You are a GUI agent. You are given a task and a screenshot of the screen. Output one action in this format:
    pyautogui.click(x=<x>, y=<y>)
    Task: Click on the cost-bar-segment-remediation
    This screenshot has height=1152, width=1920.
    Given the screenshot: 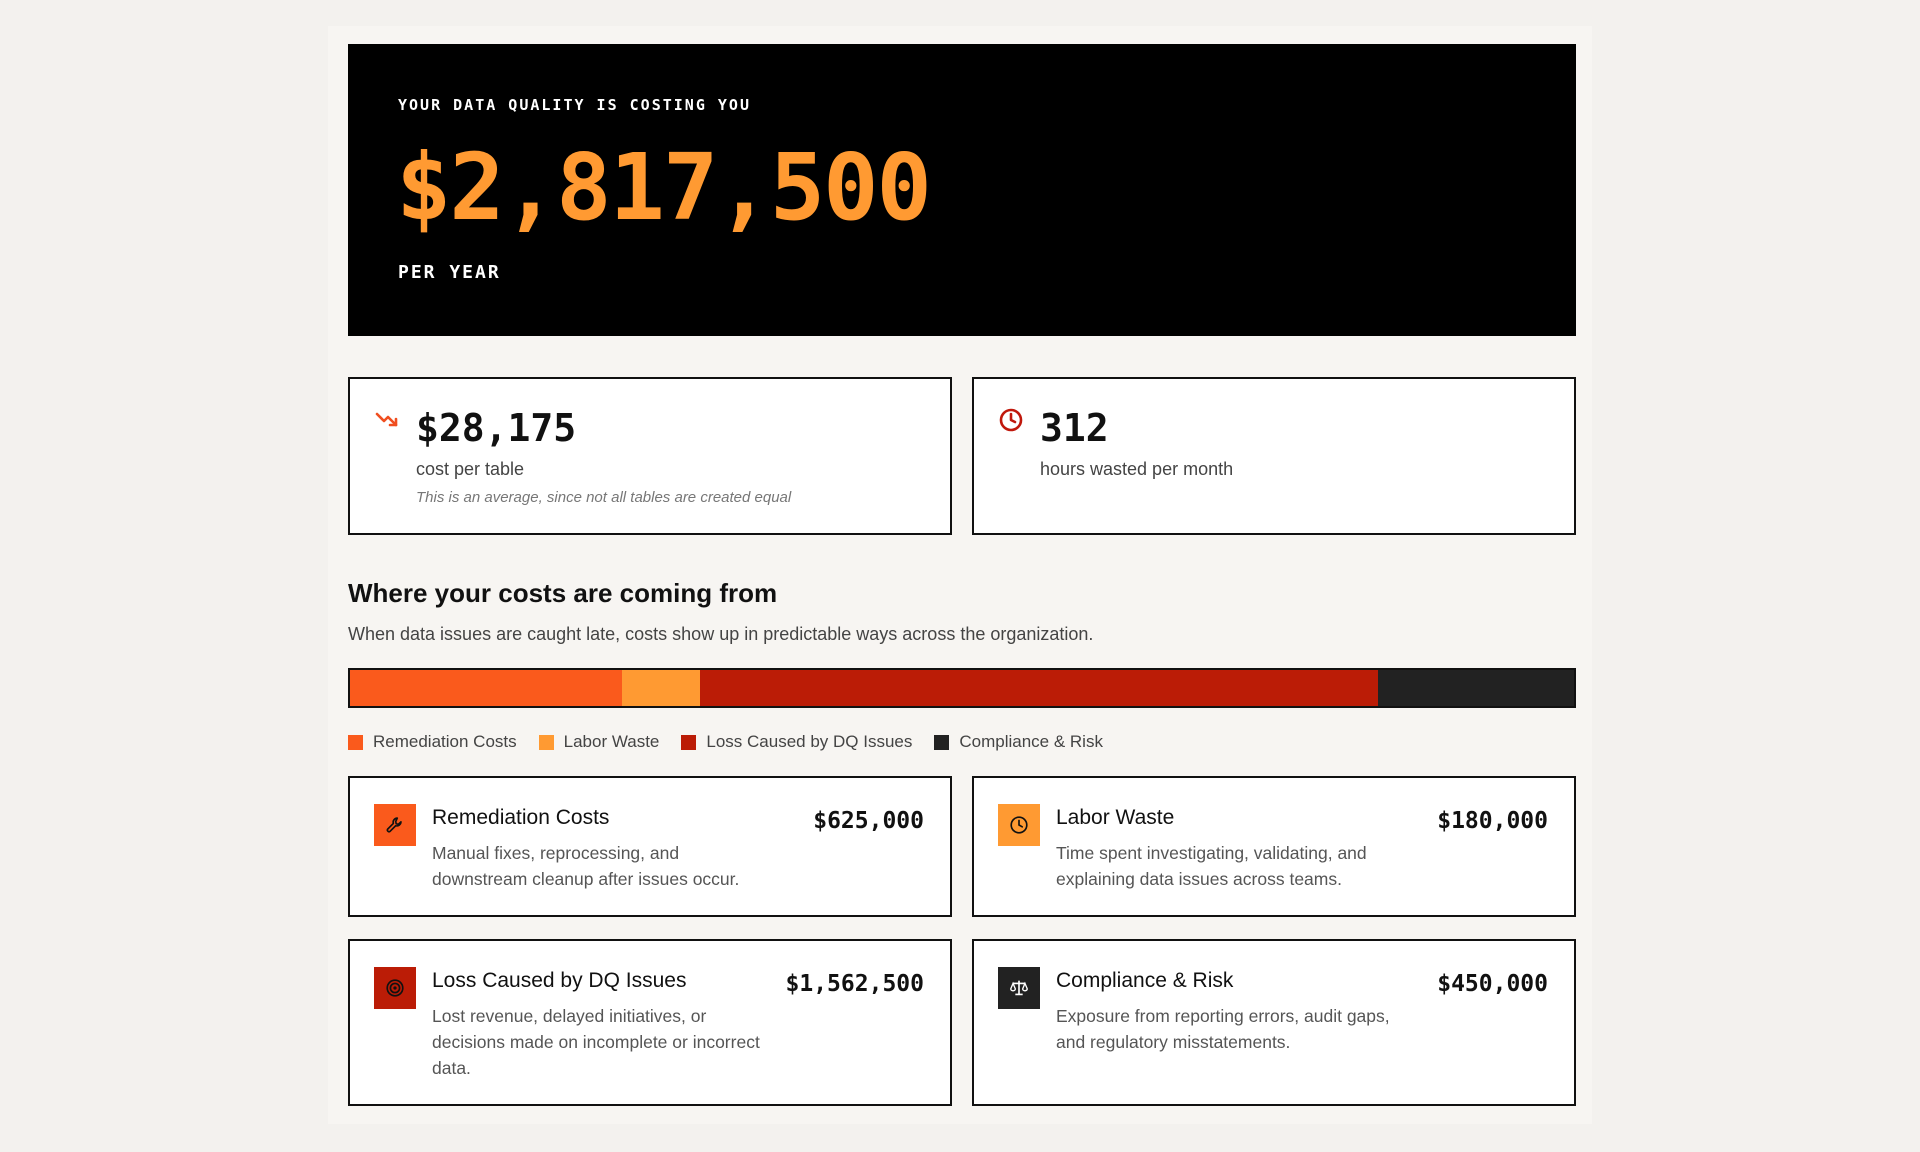 What is the action you would take?
    pyautogui.click(x=486, y=688)
    